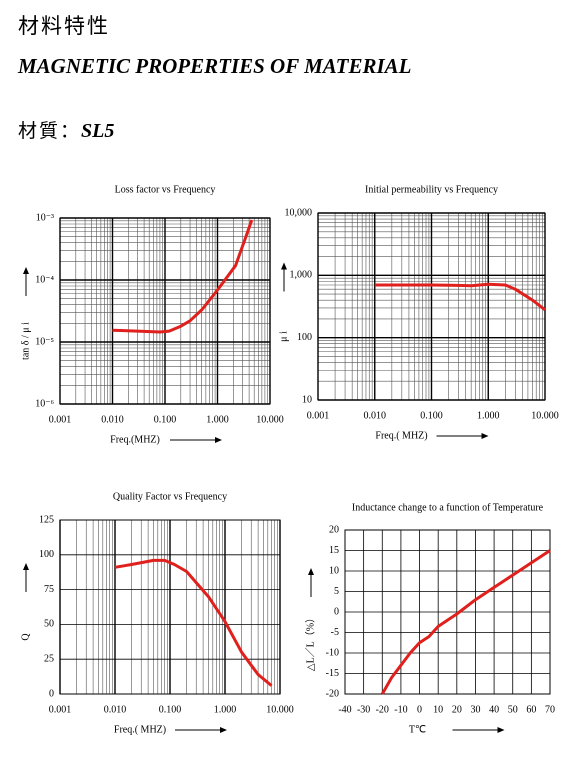  Describe the element at coordinates (301, 275) in the screenshot. I see `y-tick-label: 1,000` at that location.